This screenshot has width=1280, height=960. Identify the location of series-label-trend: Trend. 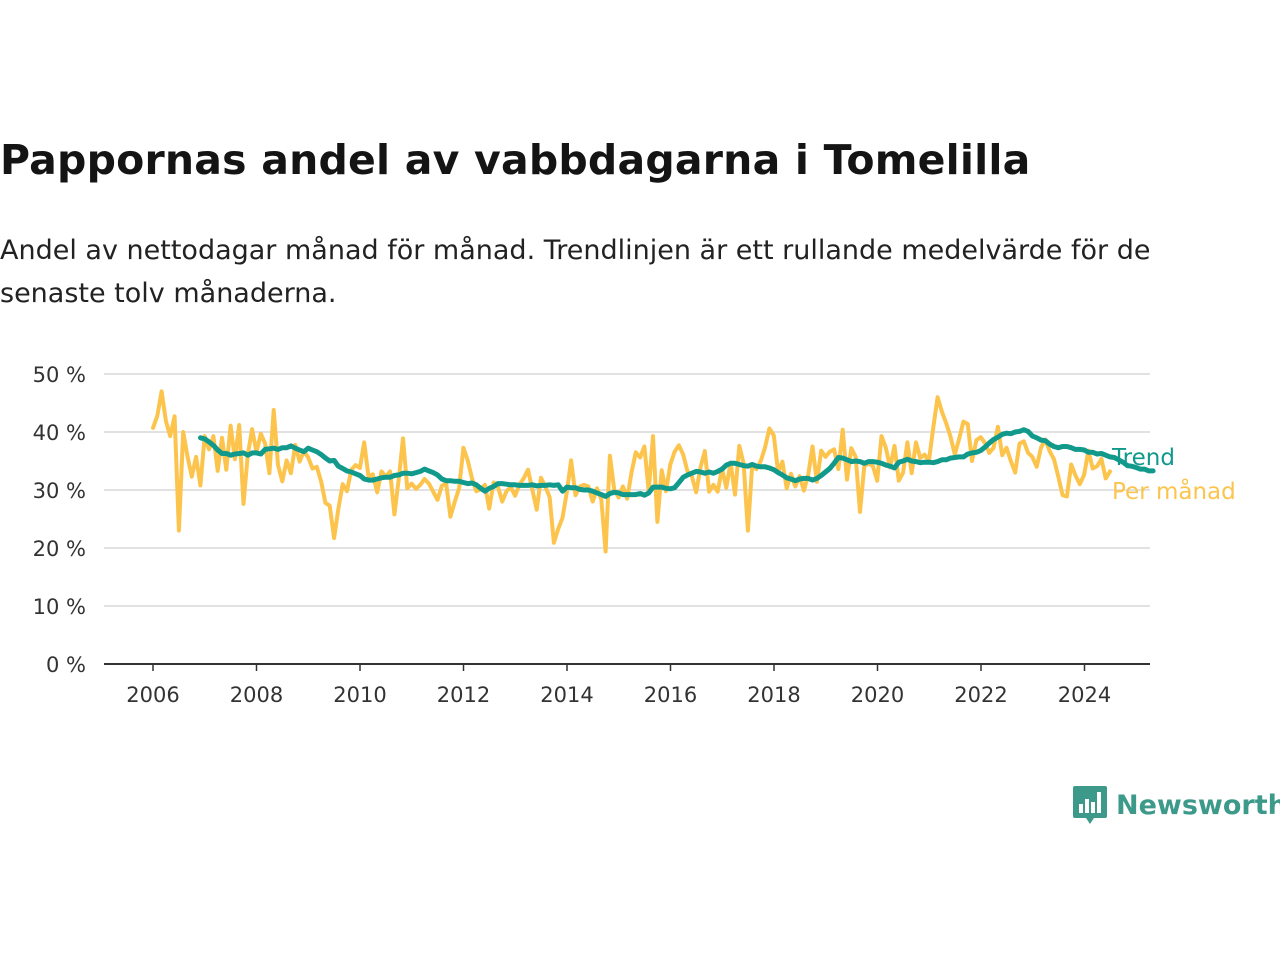
(1143, 458).